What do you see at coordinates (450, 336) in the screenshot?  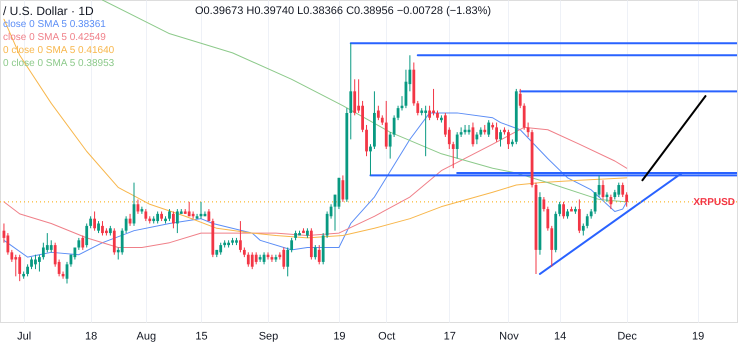 I see `x-tick-label: 17` at bounding box center [450, 336].